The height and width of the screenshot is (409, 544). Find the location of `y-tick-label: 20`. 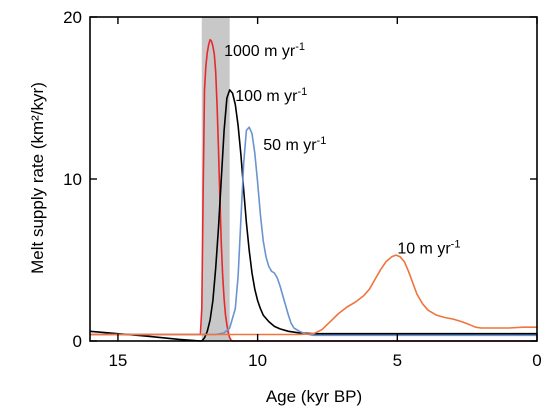

y-tick-label: 20 is located at coordinates (72, 17).